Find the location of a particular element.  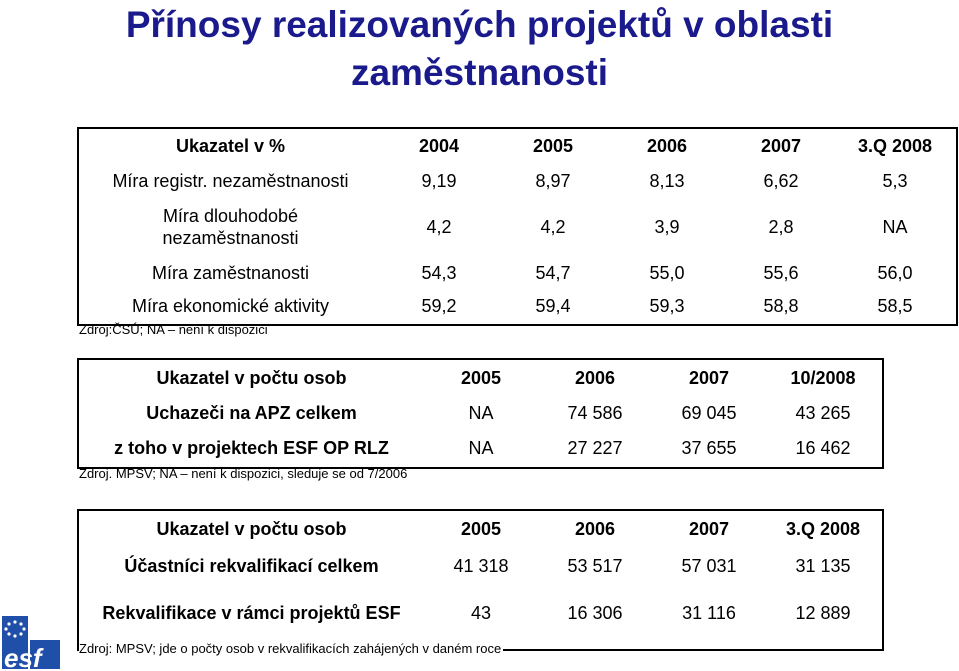

logo-flag-block is located at coordinates (15, 642).